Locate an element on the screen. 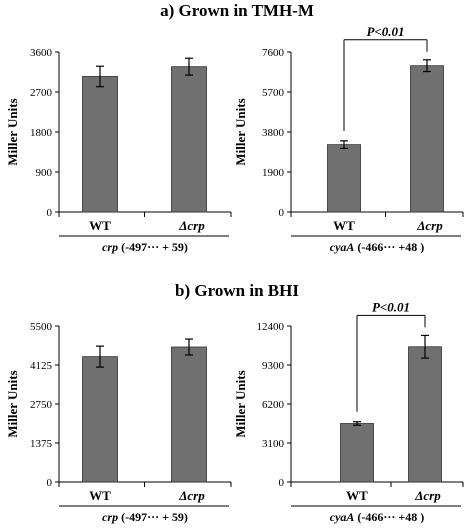 The width and height of the screenshot is (474, 531). y-tick-label: 2750 is located at coordinates (41, 405).